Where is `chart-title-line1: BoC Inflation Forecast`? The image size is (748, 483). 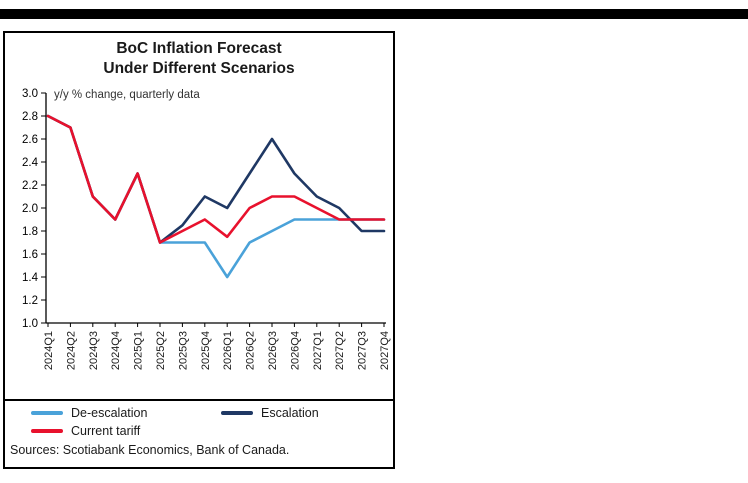 chart-title-line1: BoC Inflation Forecast is located at coordinates (199, 48).